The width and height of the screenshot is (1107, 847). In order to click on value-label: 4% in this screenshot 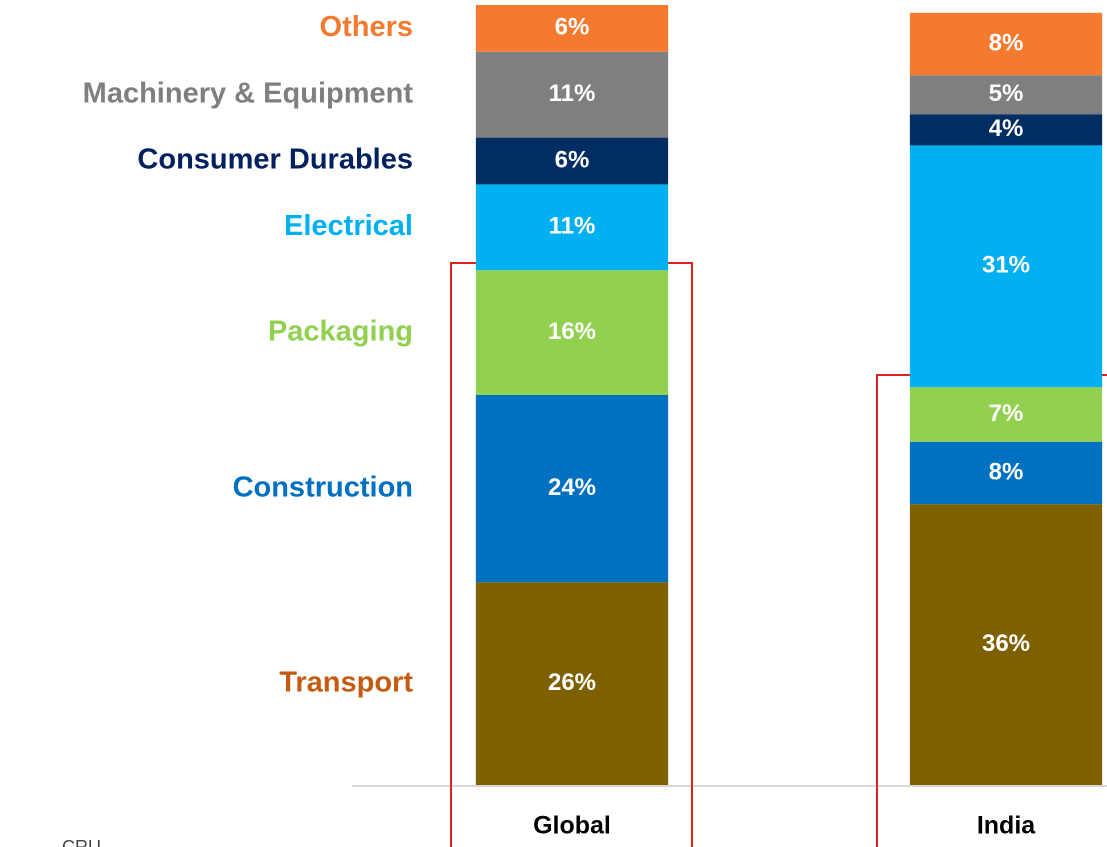, I will do `click(1006, 128)`.